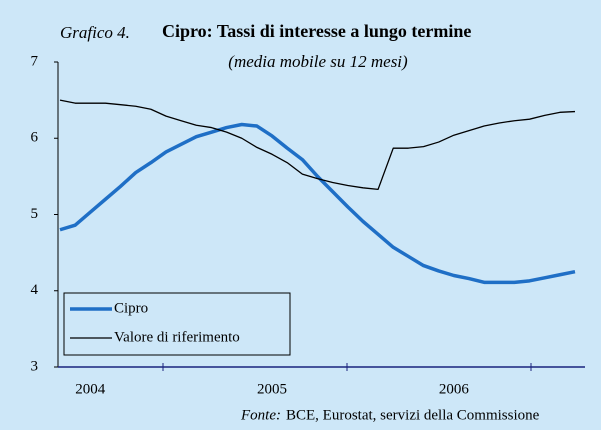 The height and width of the screenshot is (430, 601). Describe the element at coordinates (35, 138) in the screenshot. I see `y-tick-label: 6` at that location.